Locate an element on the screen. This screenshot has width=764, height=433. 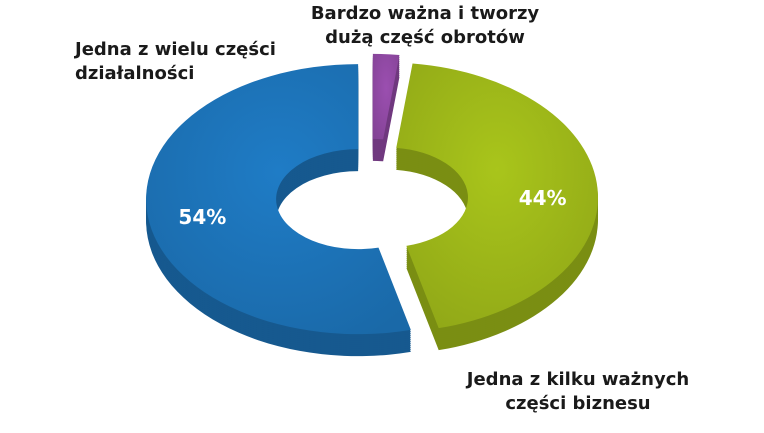
value-label: 54% is located at coordinates (202, 217).